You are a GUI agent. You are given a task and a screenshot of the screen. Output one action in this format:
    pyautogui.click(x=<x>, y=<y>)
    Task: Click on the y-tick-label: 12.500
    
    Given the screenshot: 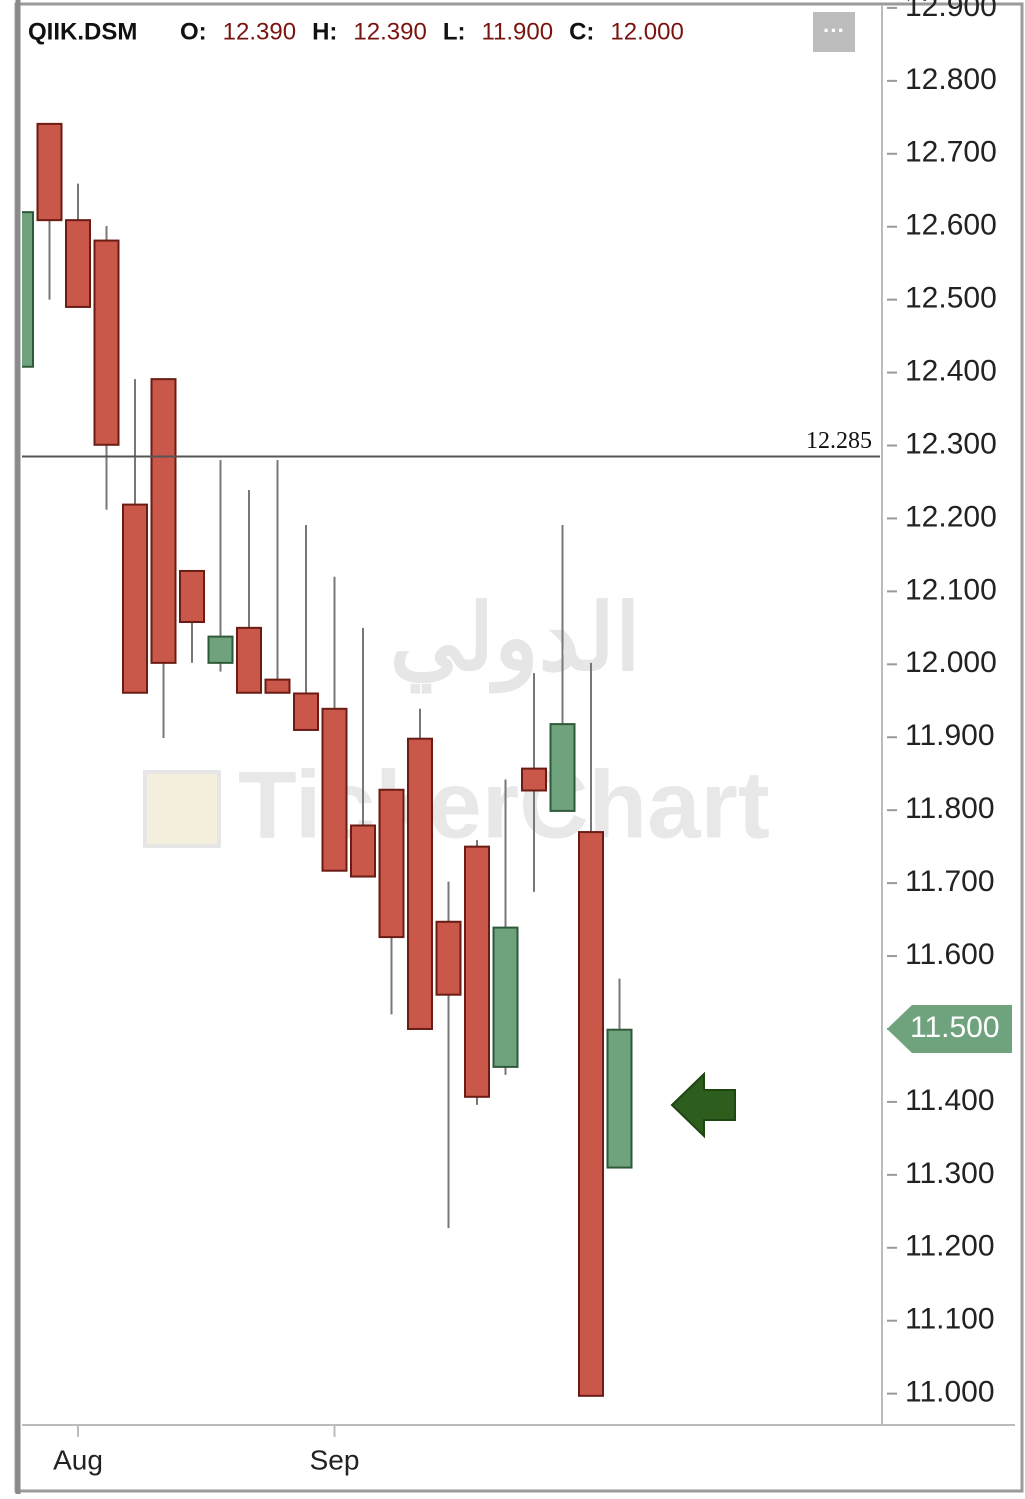 What is the action you would take?
    pyautogui.click(x=951, y=298)
    